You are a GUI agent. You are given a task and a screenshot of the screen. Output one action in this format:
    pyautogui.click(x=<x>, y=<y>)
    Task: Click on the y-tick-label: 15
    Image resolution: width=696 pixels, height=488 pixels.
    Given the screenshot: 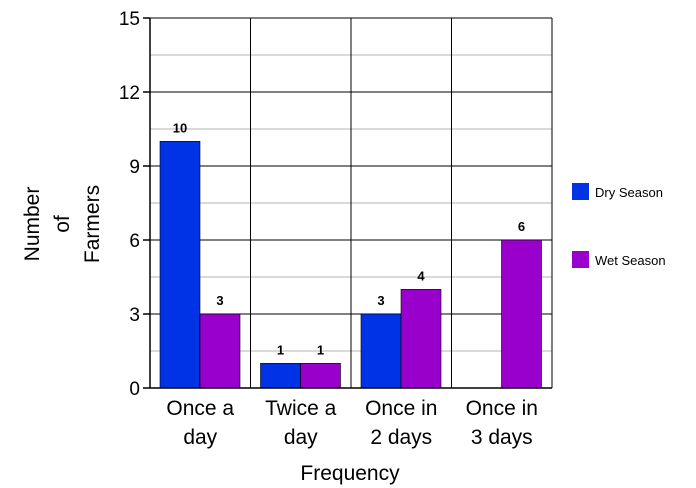 What is the action you would take?
    pyautogui.click(x=129, y=19)
    